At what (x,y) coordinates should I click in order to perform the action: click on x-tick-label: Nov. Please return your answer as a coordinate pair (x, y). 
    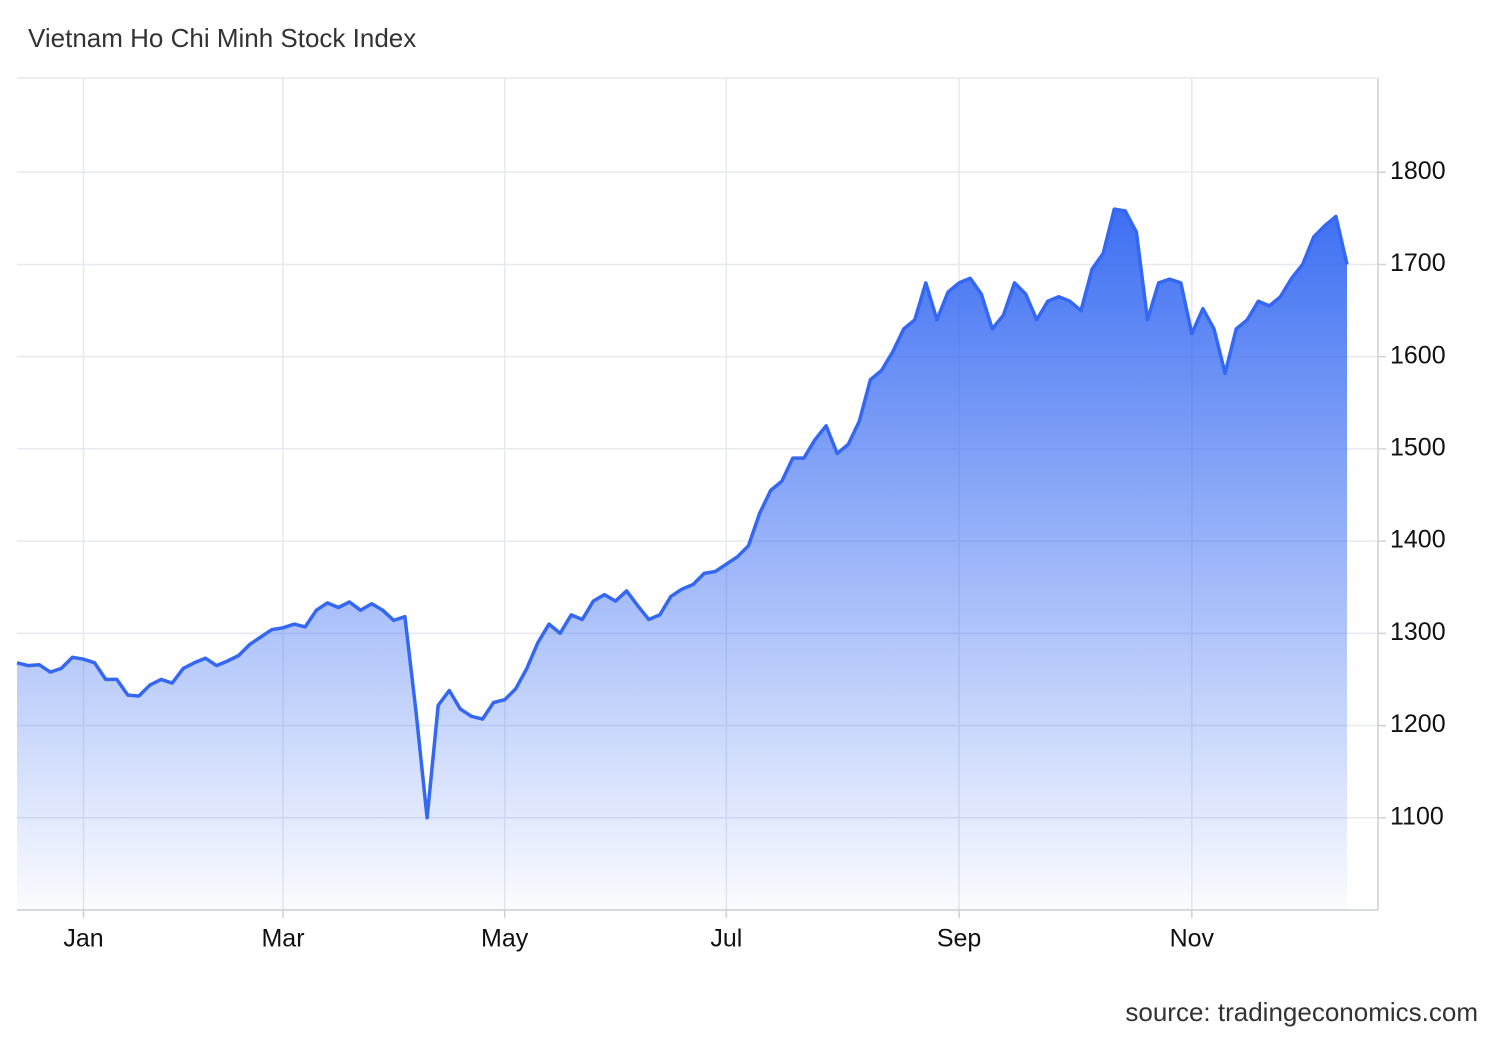
    Looking at the image, I should click on (1192, 939).